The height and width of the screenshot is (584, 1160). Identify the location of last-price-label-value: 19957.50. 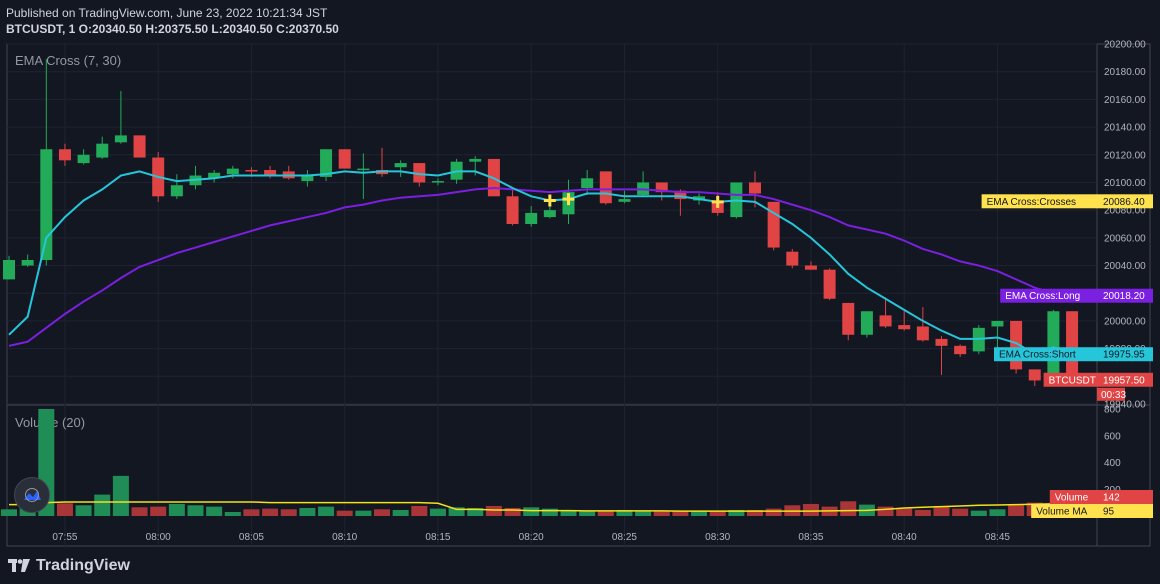
(1124, 380).